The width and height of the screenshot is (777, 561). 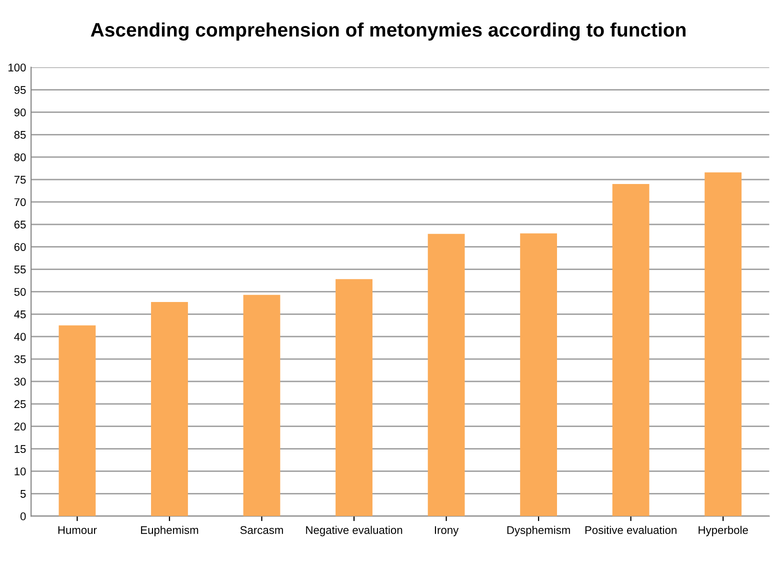 I want to click on y-tick-label: 20, so click(x=20, y=426).